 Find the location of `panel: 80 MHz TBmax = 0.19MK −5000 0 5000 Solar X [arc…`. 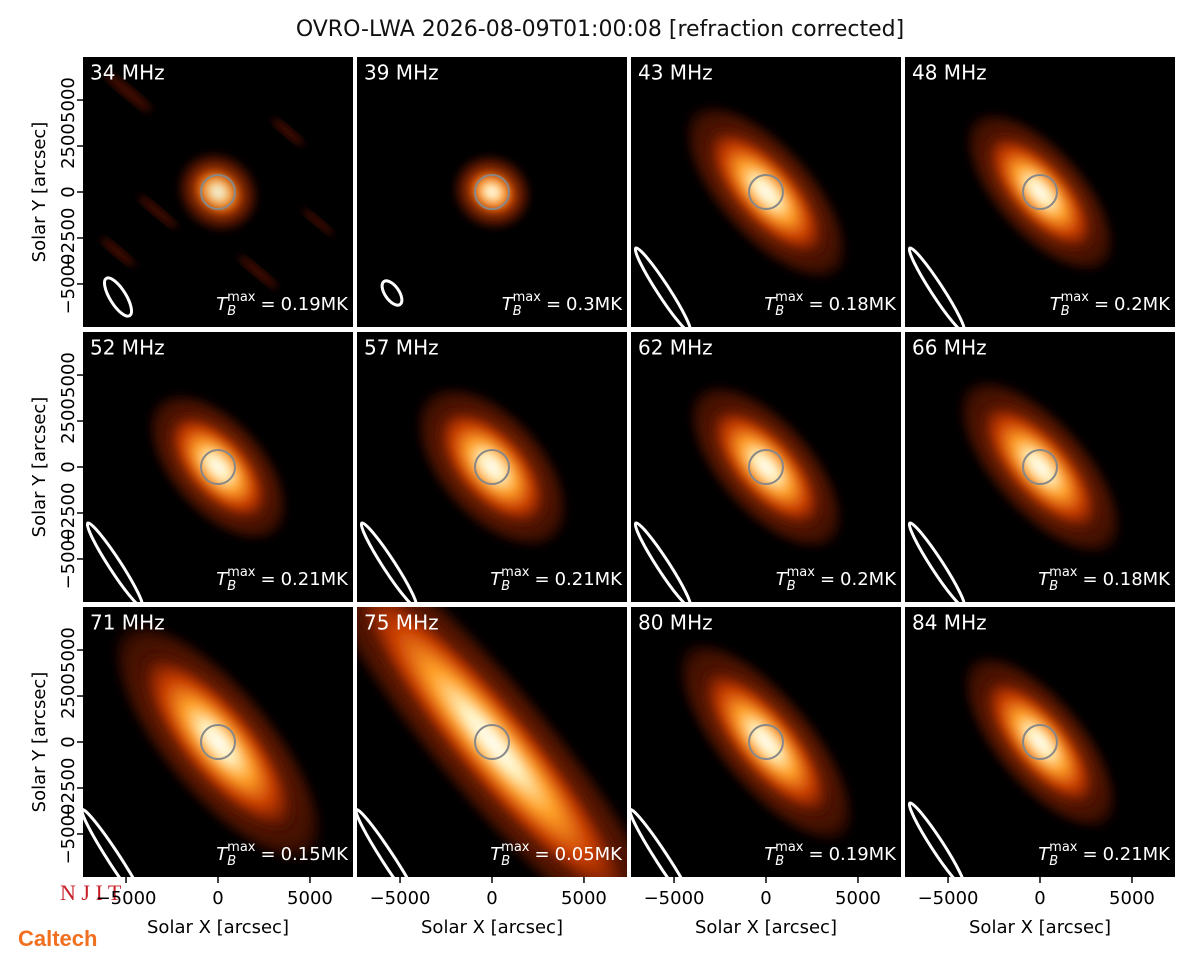

panel: 80 MHz TBmax = 0.19MK −5000 0 5000 Solar X [arc… is located at coordinates (766, 772).